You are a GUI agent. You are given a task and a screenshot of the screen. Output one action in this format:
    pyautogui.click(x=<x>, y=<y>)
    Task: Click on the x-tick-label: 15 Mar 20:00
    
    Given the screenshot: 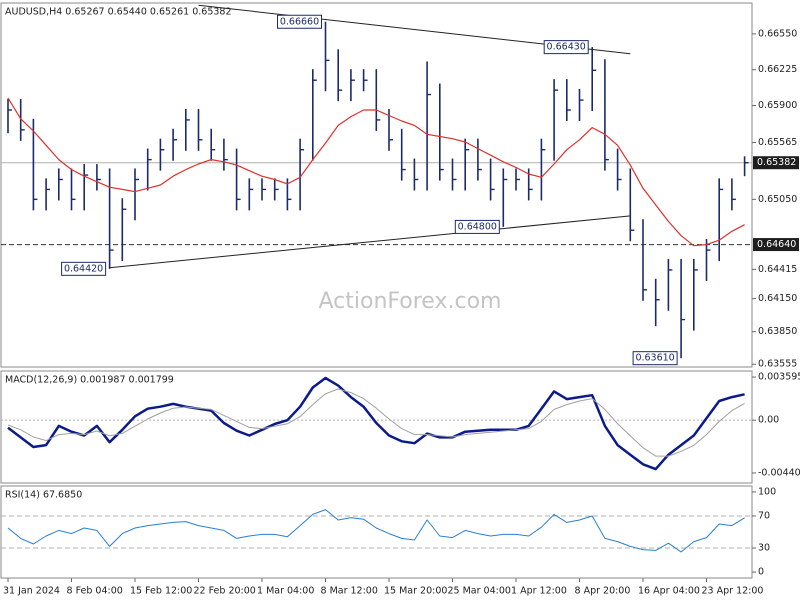 What is the action you would take?
    pyautogui.click(x=415, y=591)
    